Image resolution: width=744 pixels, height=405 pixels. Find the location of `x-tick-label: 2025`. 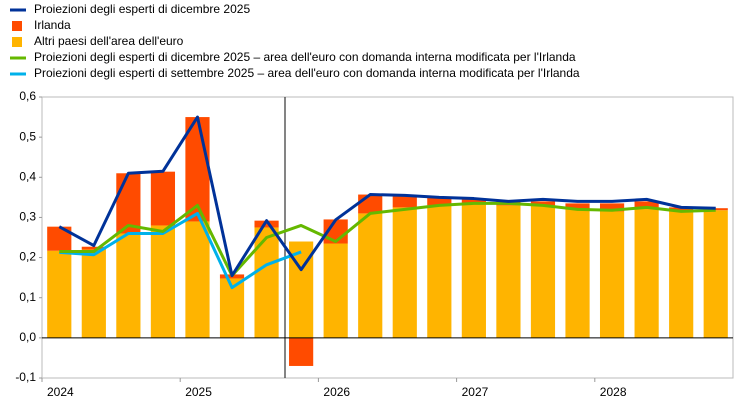

x-tick-label: 2025 is located at coordinates (198, 392).